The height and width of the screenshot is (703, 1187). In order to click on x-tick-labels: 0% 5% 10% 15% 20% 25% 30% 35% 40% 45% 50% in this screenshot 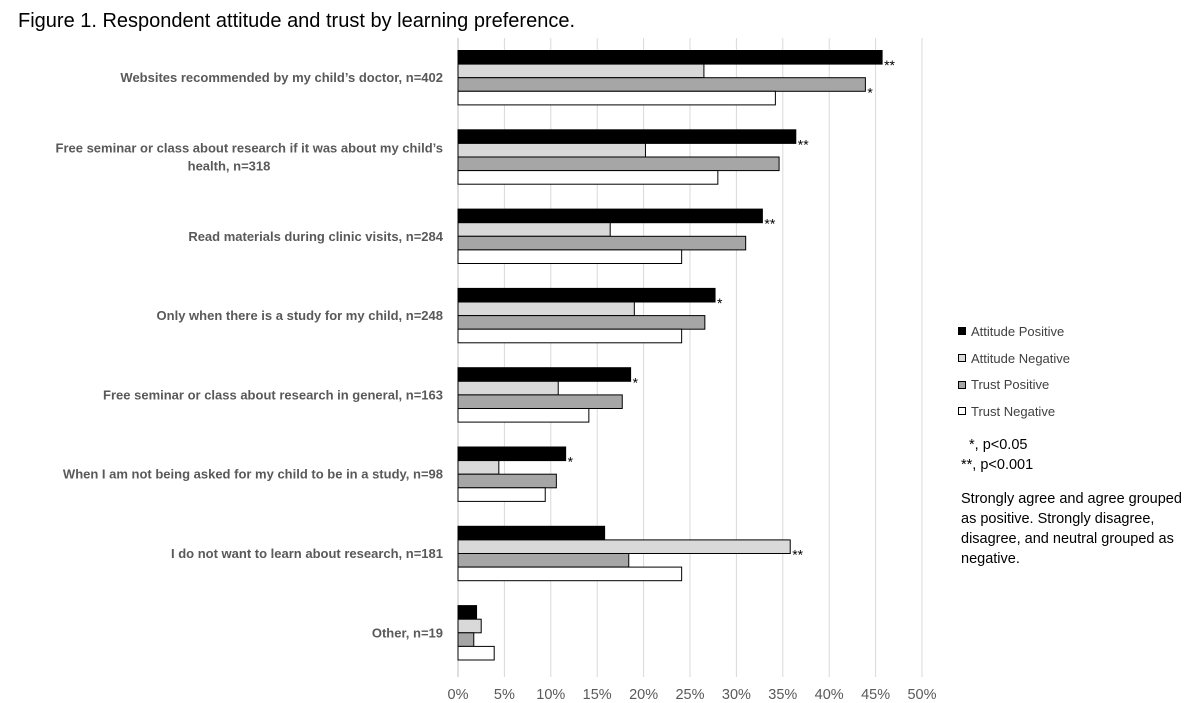, I will do `click(692, 695)`.